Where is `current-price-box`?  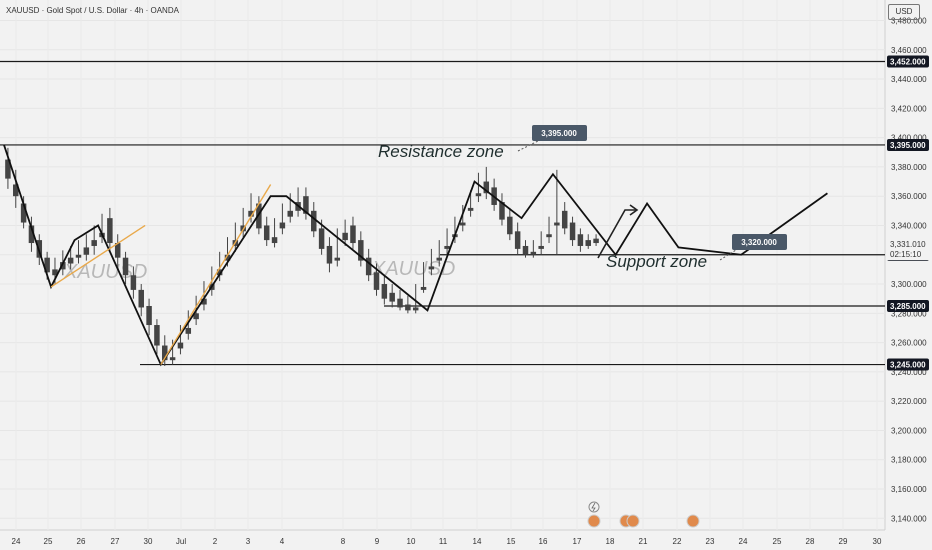 current-price-box is located at coordinates (908, 249).